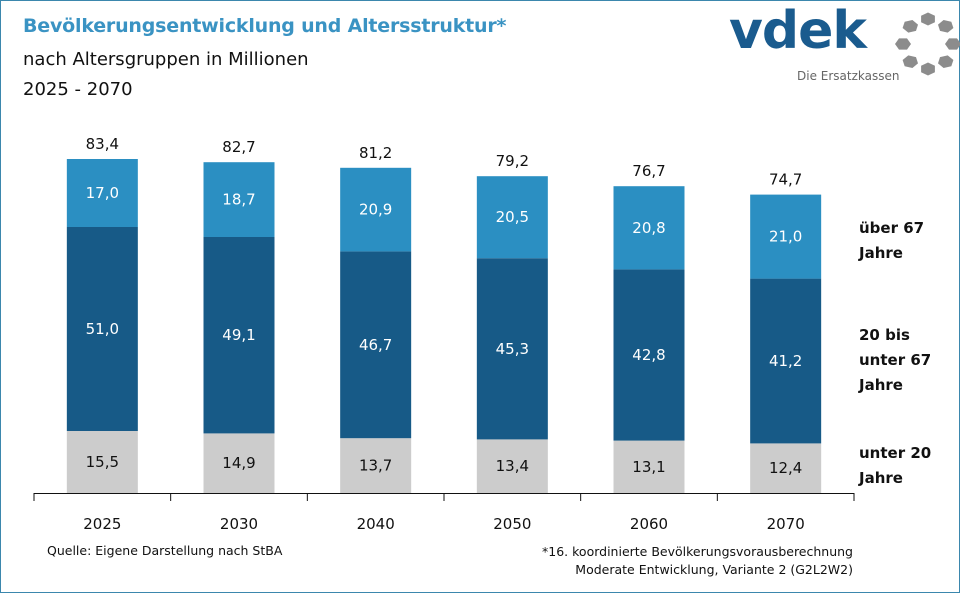  What do you see at coordinates (102, 524) in the screenshot?
I see `x-tick-label: 2025` at bounding box center [102, 524].